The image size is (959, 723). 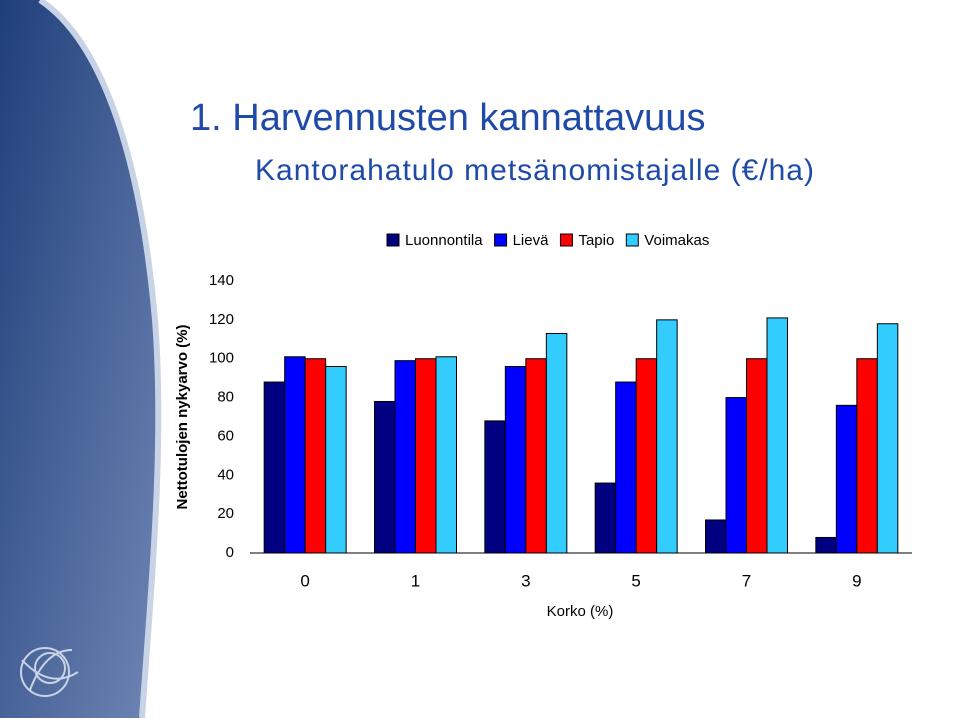 I want to click on decor-stripe, so click(x=100, y=359).